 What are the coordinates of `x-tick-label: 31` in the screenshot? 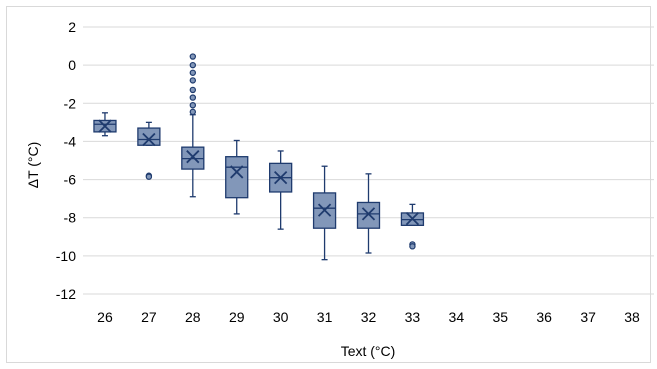 It's located at (325, 317).